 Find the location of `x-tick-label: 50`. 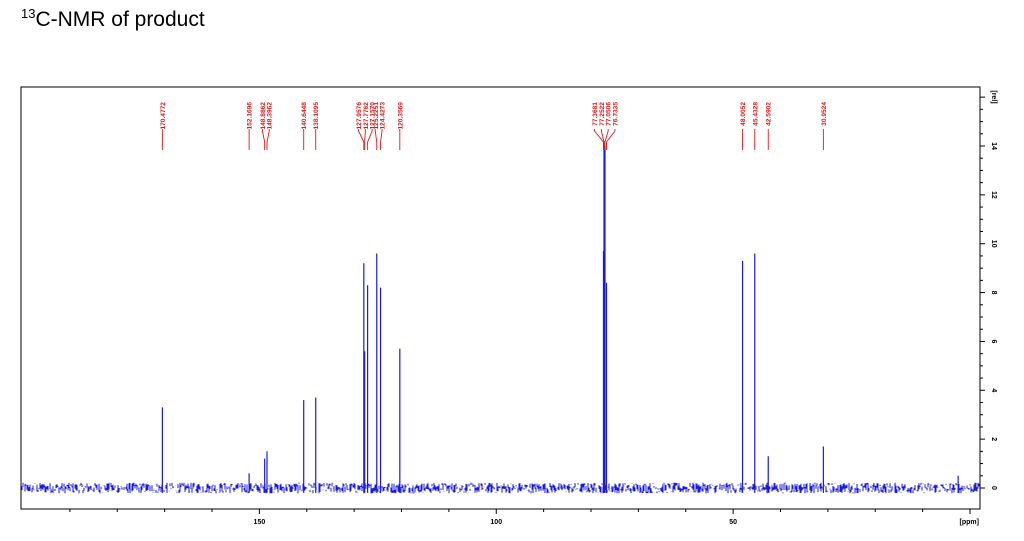

x-tick-label: 50 is located at coordinates (733, 522).